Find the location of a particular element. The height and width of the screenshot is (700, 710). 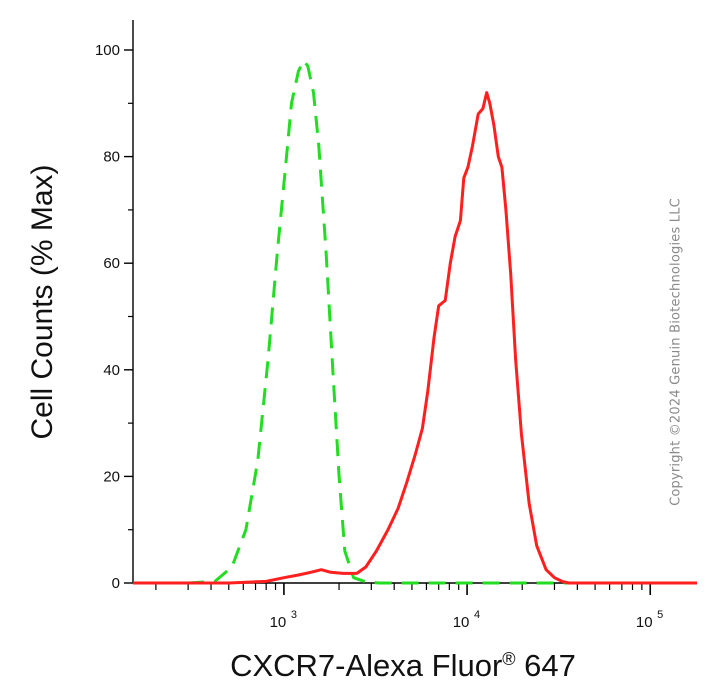

y-axis-ticks: 0 20 40 60 80 100 is located at coordinates (114, 317).